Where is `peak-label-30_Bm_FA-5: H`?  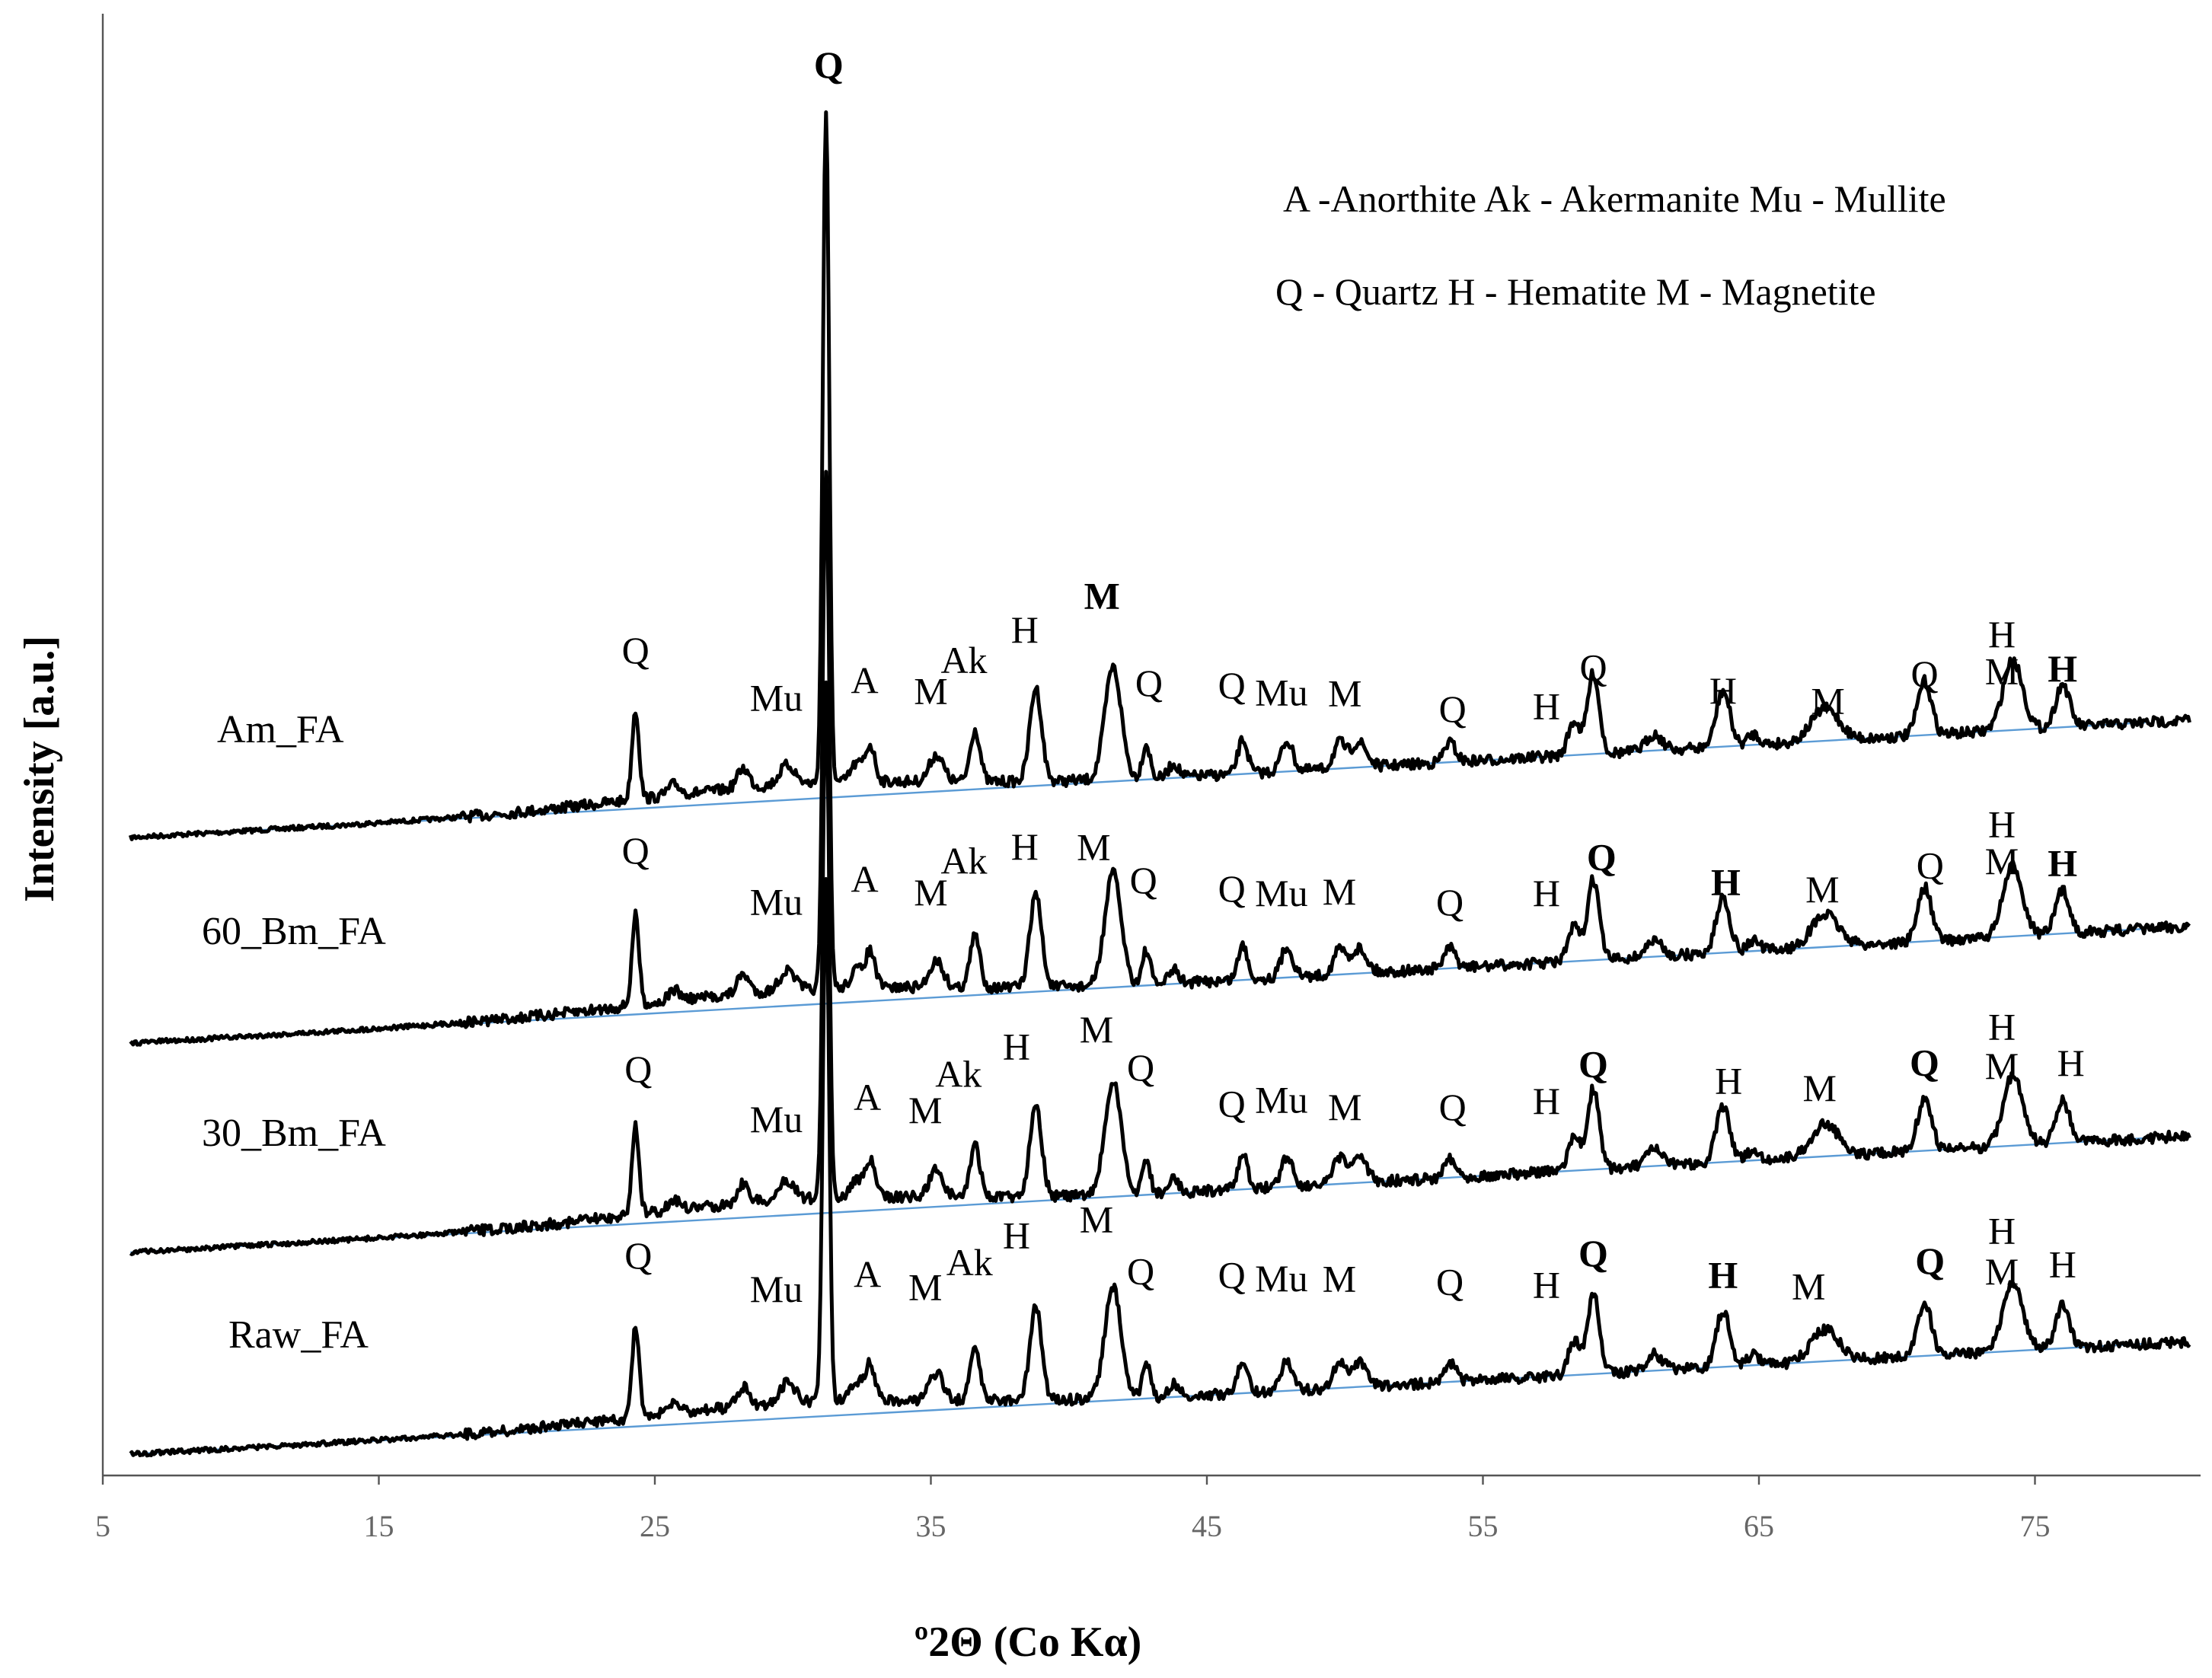 peak-label-30_Bm_FA-5: H is located at coordinates (1016, 1046).